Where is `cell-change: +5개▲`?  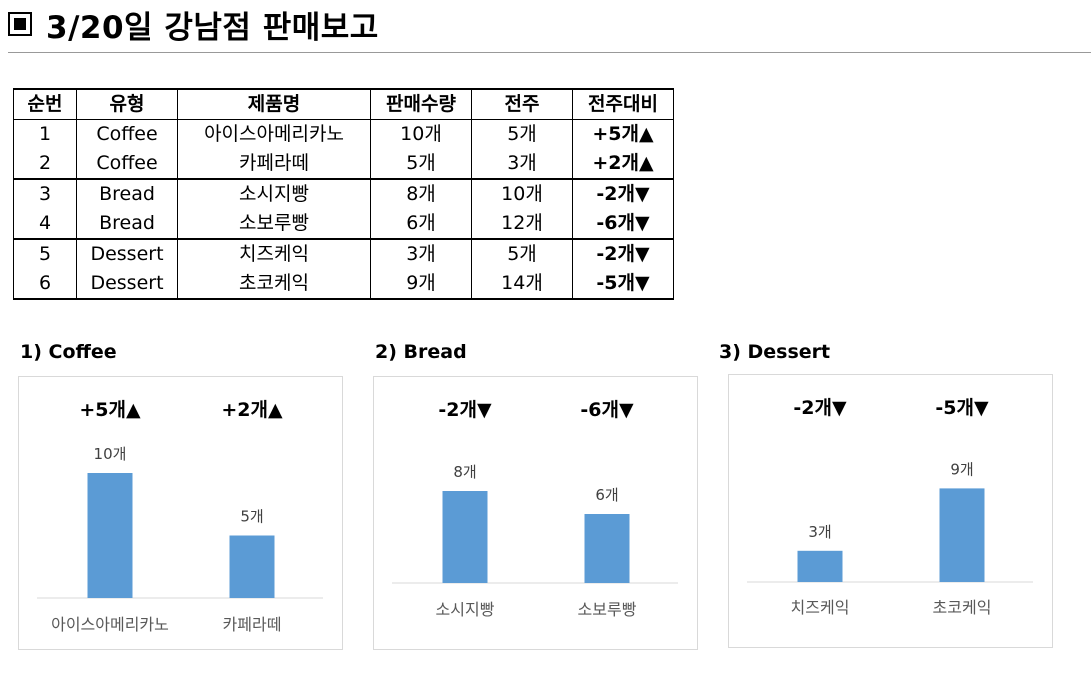 cell-change: +5개▲ is located at coordinates (623, 134).